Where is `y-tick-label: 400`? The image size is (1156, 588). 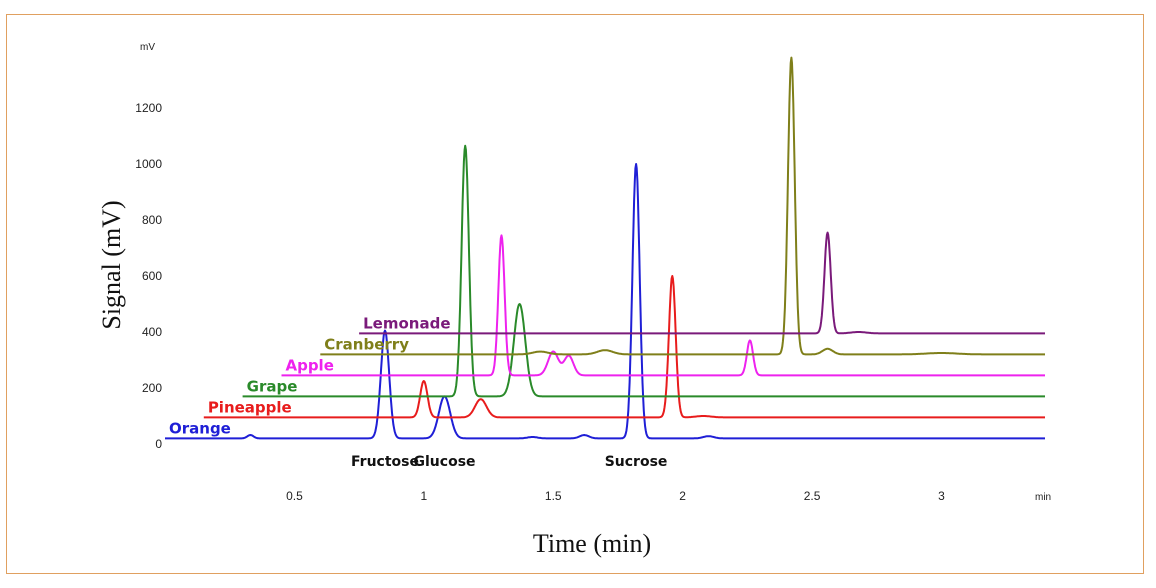
y-tick-label: 400 is located at coordinates (152, 332).